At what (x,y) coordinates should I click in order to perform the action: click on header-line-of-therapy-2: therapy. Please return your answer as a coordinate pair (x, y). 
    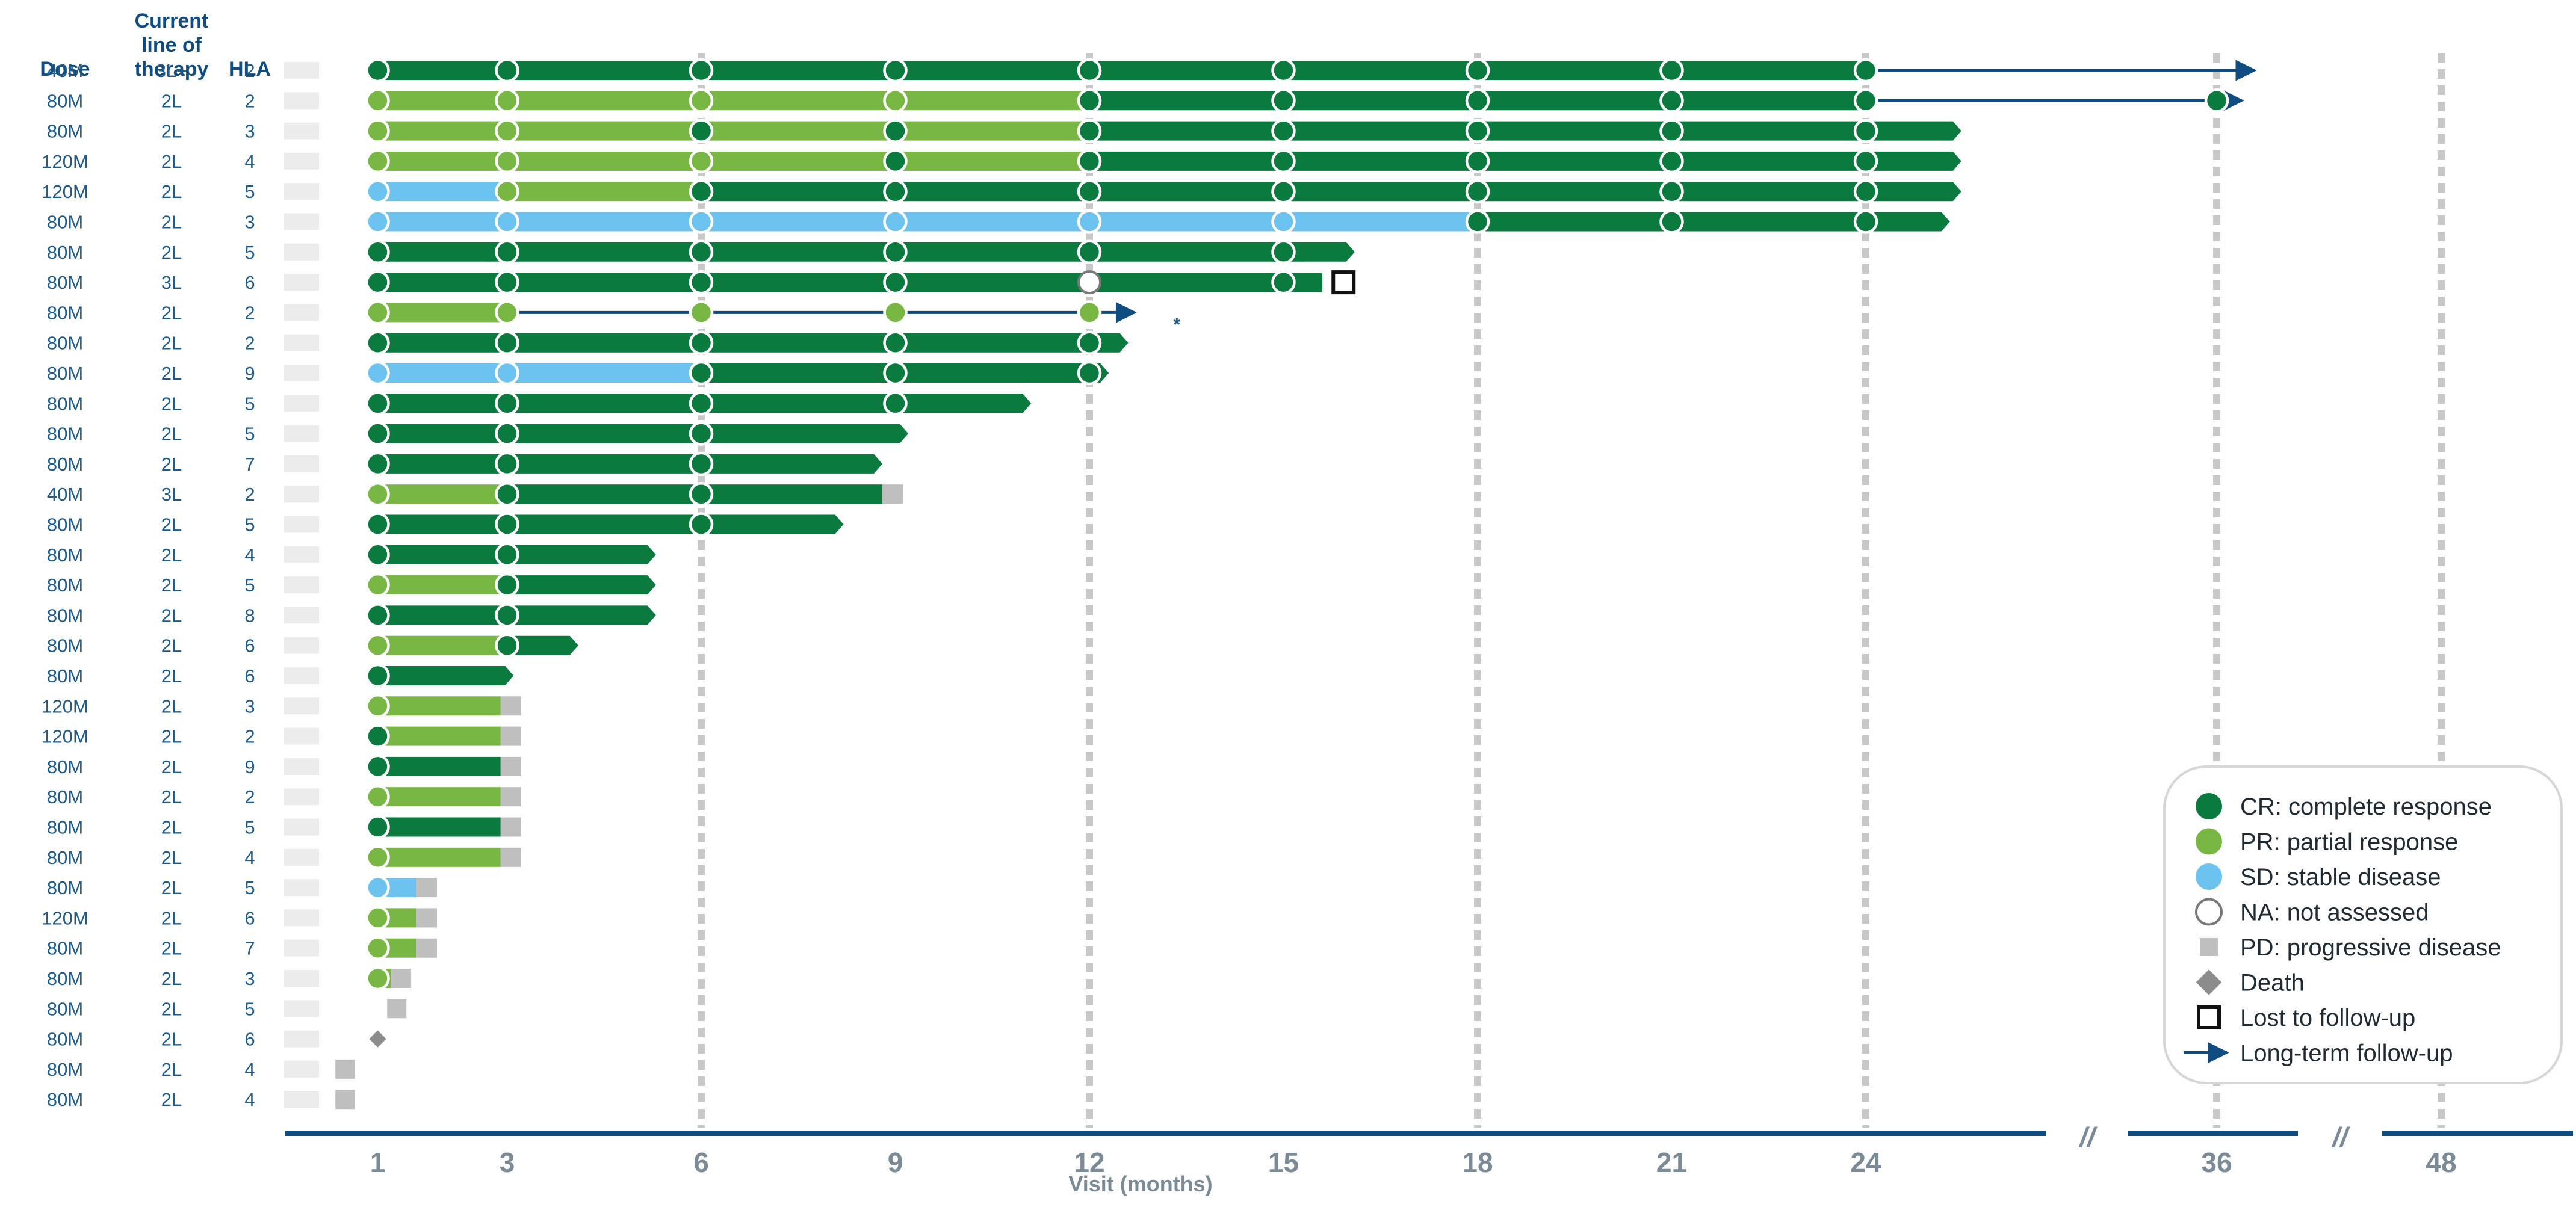
    Looking at the image, I should click on (172, 69).